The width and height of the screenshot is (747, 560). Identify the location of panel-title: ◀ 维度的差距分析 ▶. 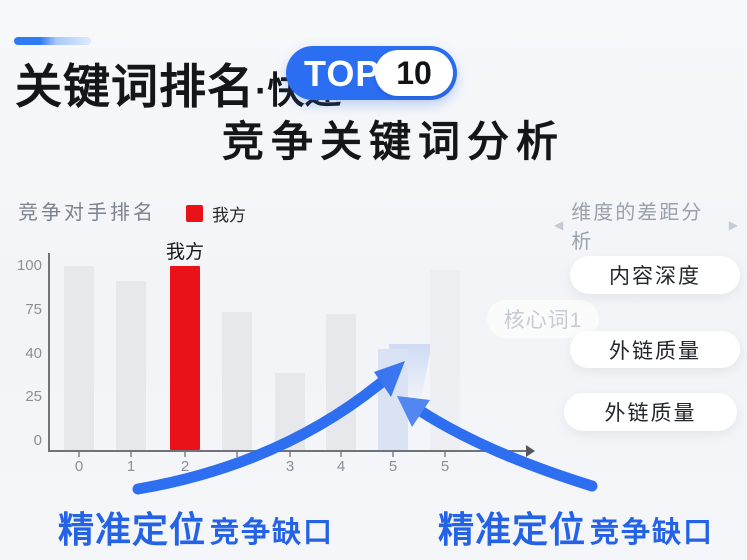
(647, 225).